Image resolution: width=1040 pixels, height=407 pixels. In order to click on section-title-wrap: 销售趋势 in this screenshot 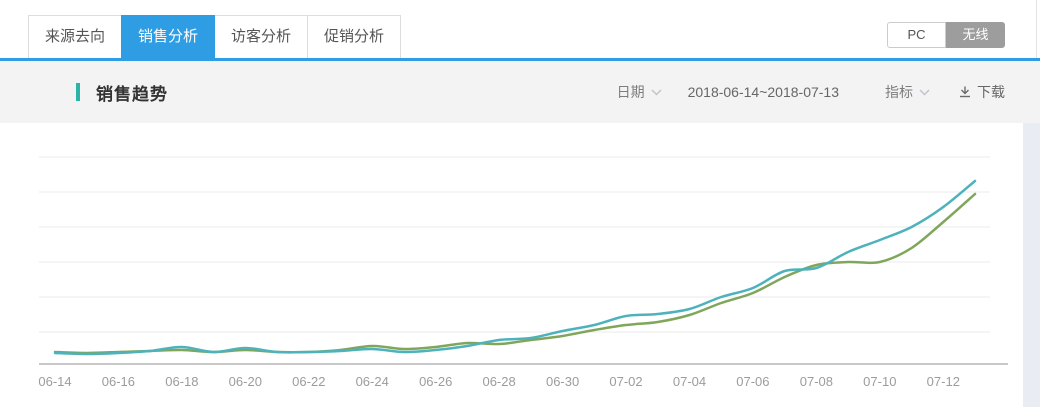, I will do `click(122, 92)`.